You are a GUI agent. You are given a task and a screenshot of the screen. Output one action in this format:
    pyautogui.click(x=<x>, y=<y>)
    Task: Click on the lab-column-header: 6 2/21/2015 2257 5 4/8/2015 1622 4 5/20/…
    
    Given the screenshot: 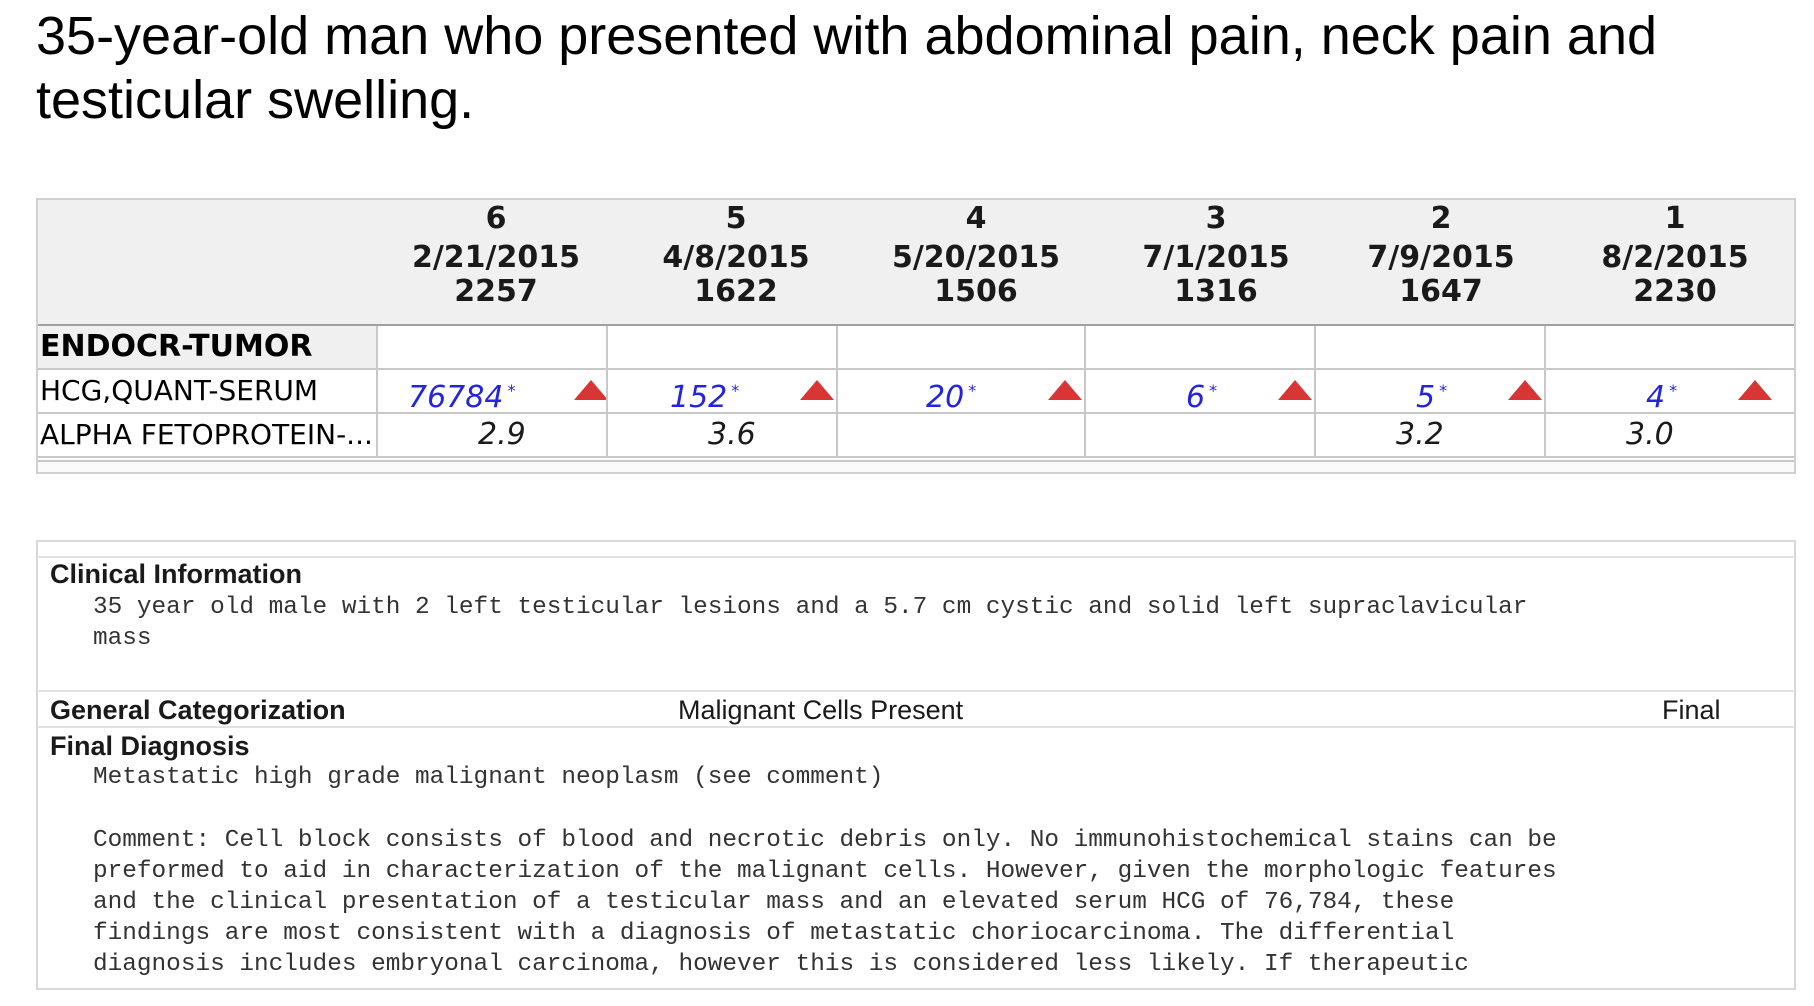 What is the action you would take?
    pyautogui.click(x=916, y=263)
    